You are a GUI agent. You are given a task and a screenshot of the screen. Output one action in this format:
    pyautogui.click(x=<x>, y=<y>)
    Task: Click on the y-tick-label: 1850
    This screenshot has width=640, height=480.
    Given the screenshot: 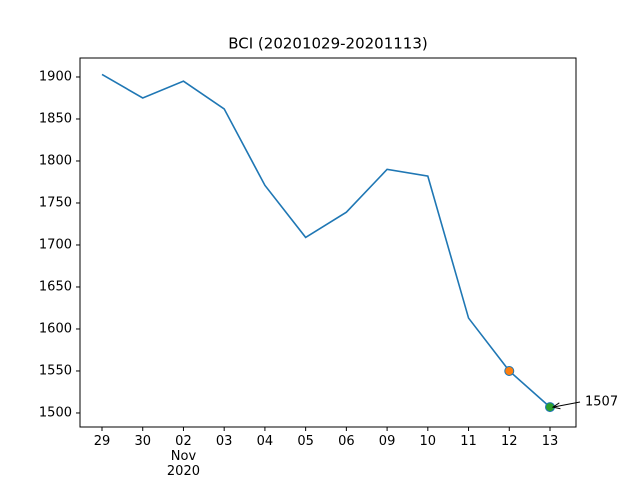 What is the action you would take?
    pyautogui.click(x=55, y=118)
    